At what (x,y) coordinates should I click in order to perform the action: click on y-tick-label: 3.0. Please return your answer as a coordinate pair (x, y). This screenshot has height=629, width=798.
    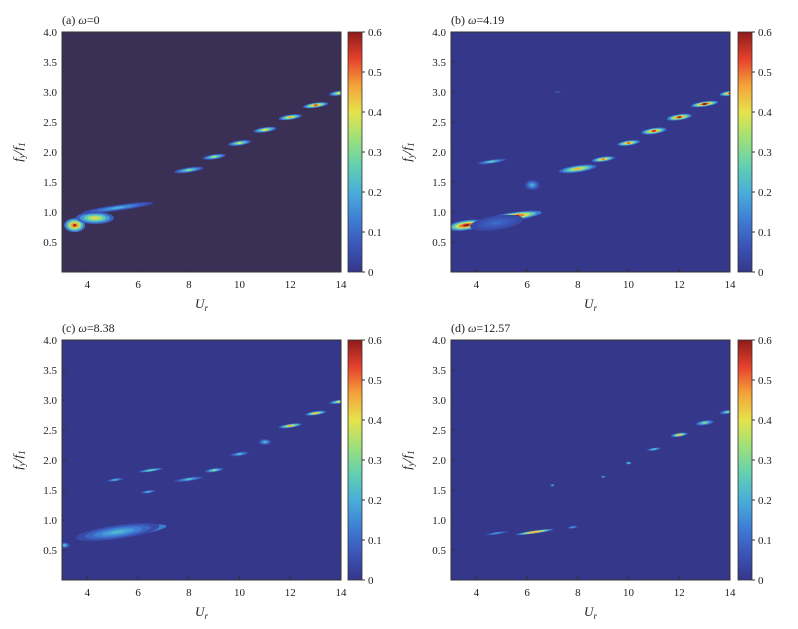
    Looking at the image, I should click on (439, 93).